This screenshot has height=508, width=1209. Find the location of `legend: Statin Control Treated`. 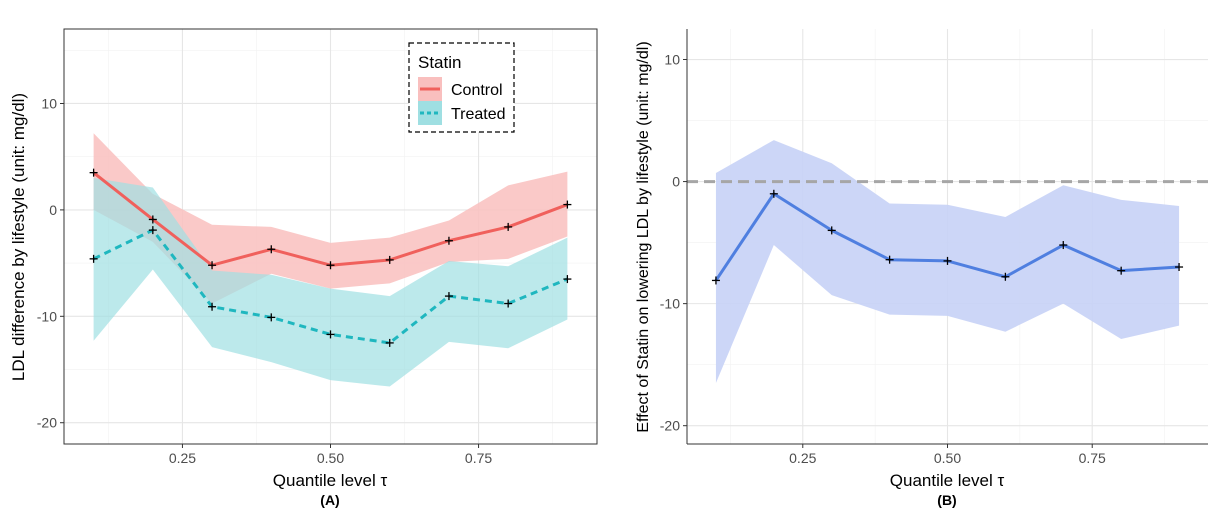

legend: Statin Control Treated is located at coordinates (461, 87).